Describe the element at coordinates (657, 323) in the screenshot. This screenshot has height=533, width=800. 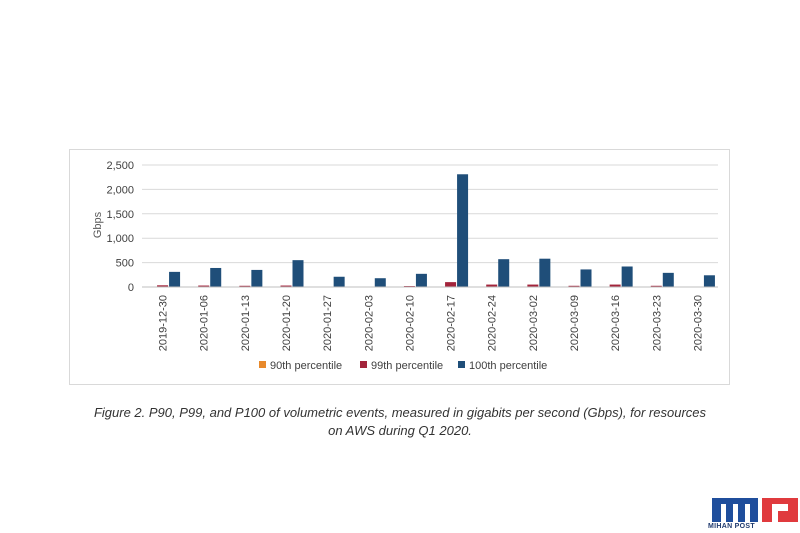
I see `x-tick-label: 2020-03-23` at that location.